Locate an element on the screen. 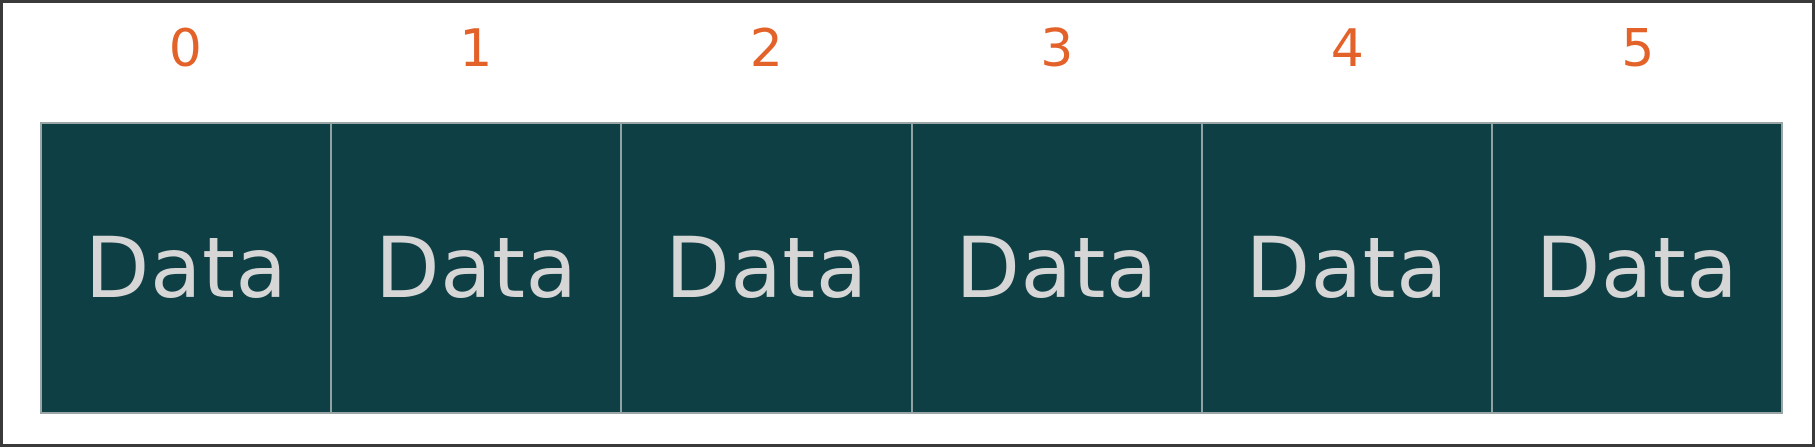  array-index-3: 3 is located at coordinates (1057, 49).